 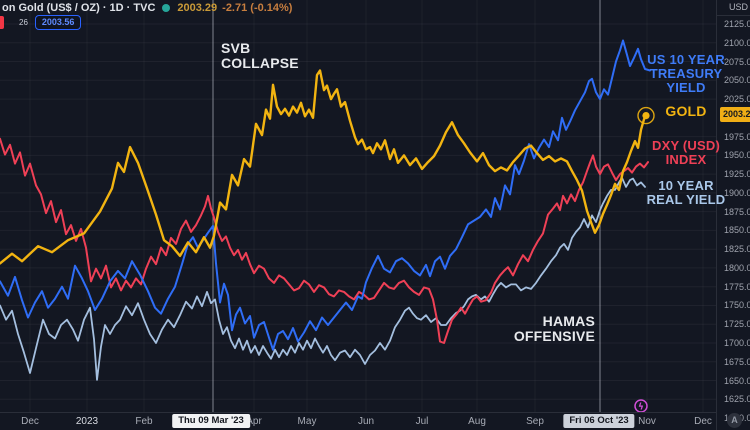 What do you see at coordinates (254, 421) in the screenshot?
I see `time-tick-month: Apr` at bounding box center [254, 421].